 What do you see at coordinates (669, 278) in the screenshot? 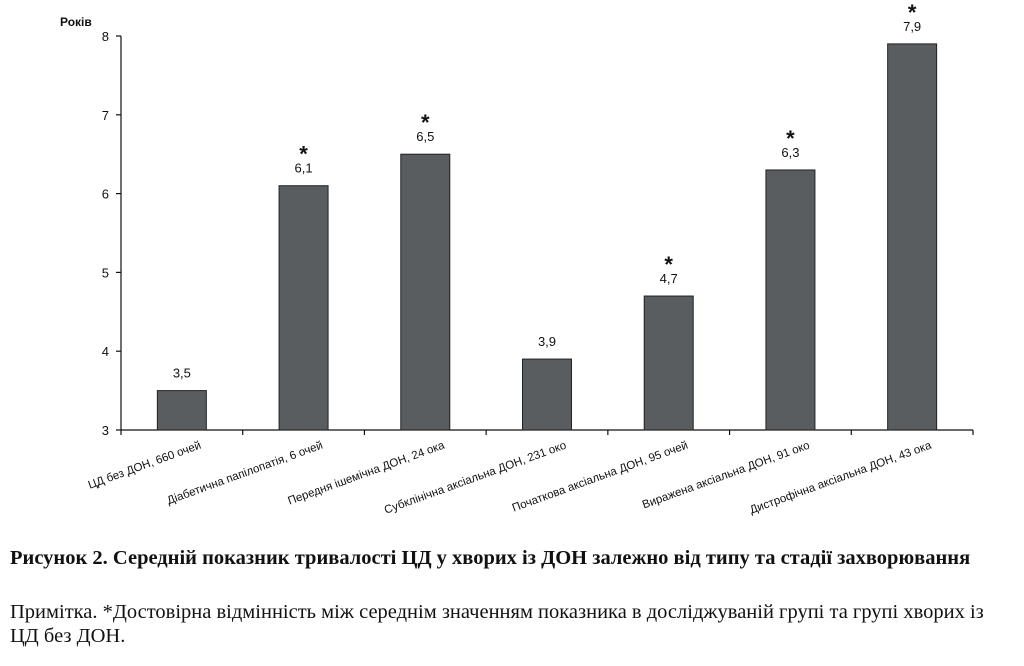
I see `value-label: 4,7` at bounding box center [669, 278].